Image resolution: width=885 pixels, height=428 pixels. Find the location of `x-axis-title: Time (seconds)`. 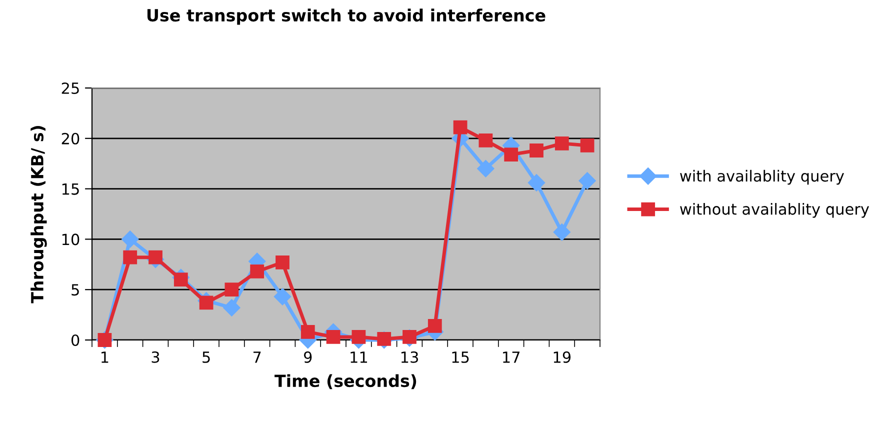

x-axis-title: Time (seconds) is located at coordinates (345, 382).